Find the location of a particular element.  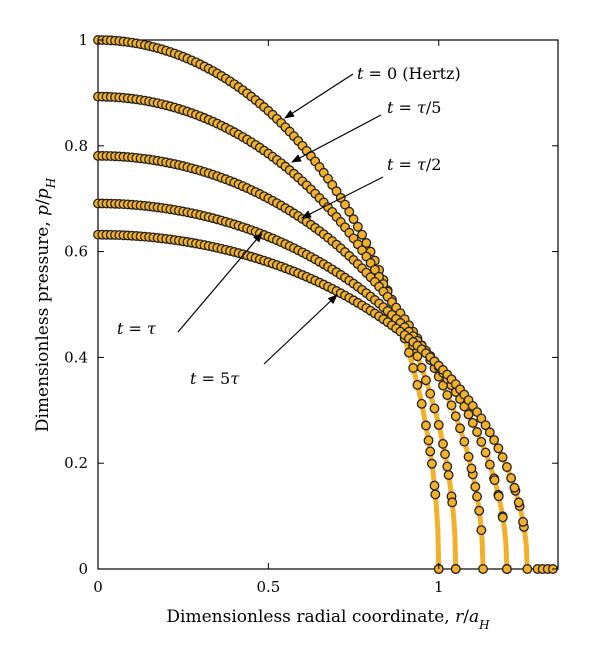

y-tick-label: 1 is located at coordinates (83, 40).